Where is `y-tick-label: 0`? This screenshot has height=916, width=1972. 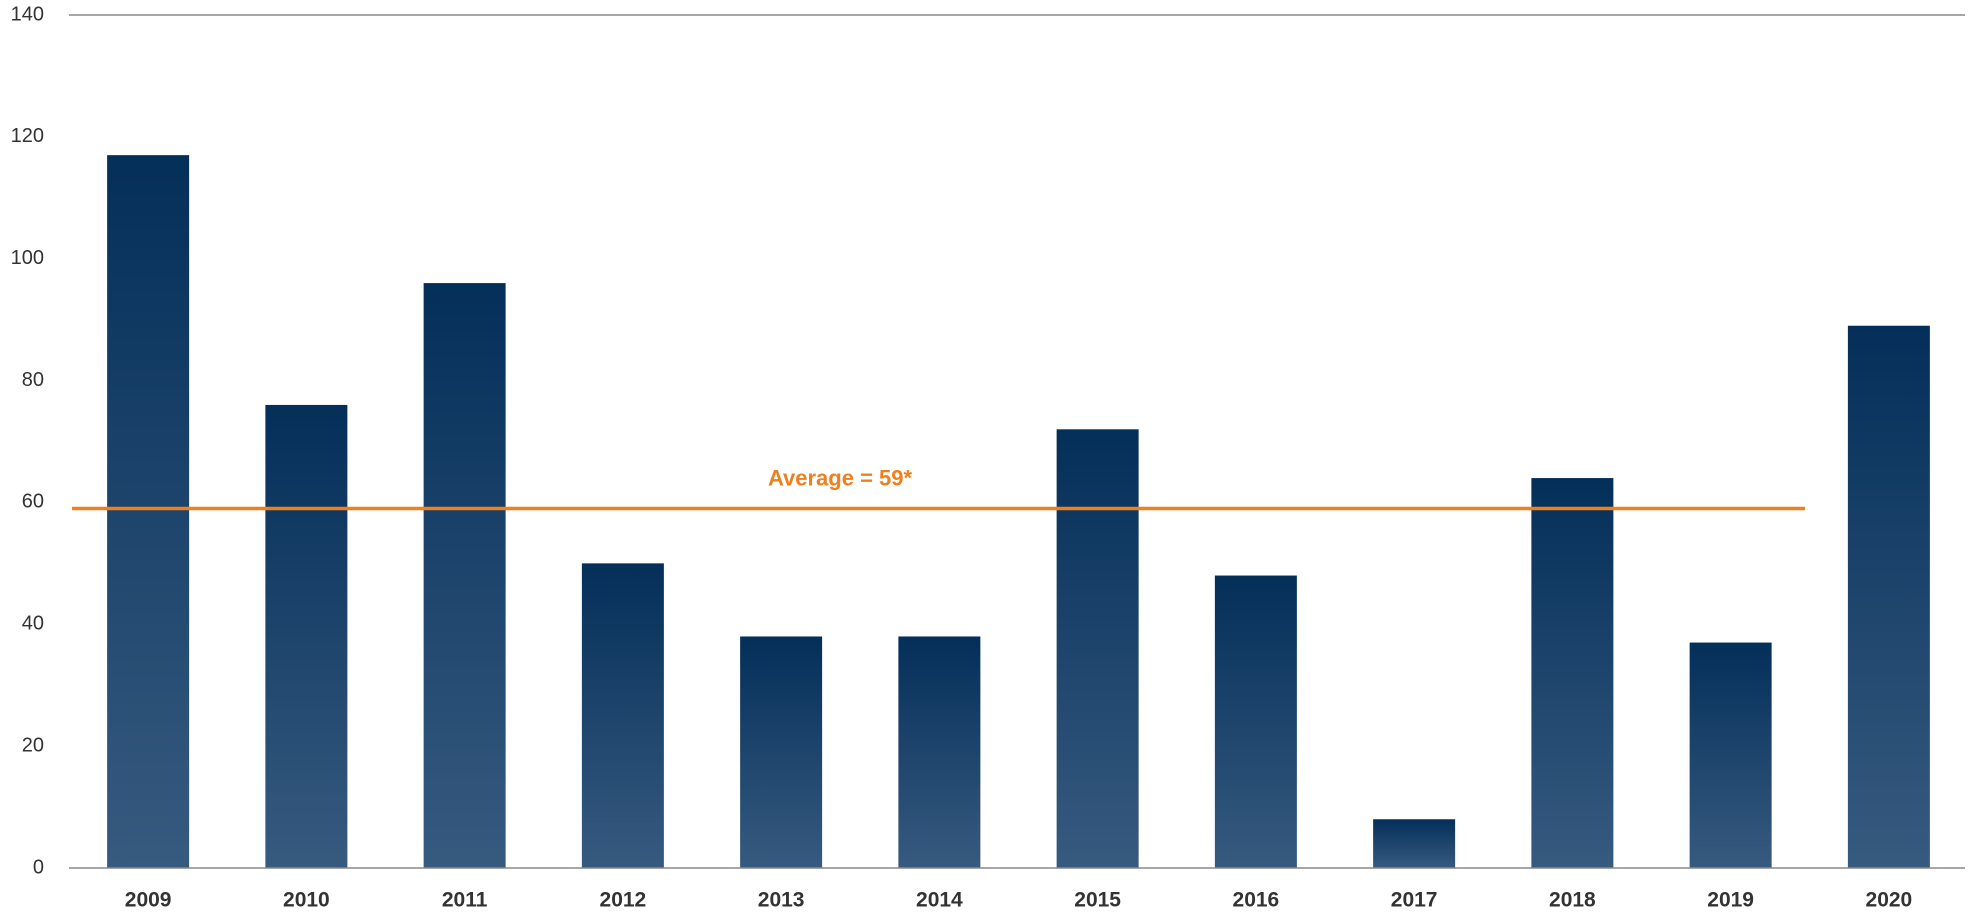
y-tick-label: 0 is located at coordinates (38, 867).